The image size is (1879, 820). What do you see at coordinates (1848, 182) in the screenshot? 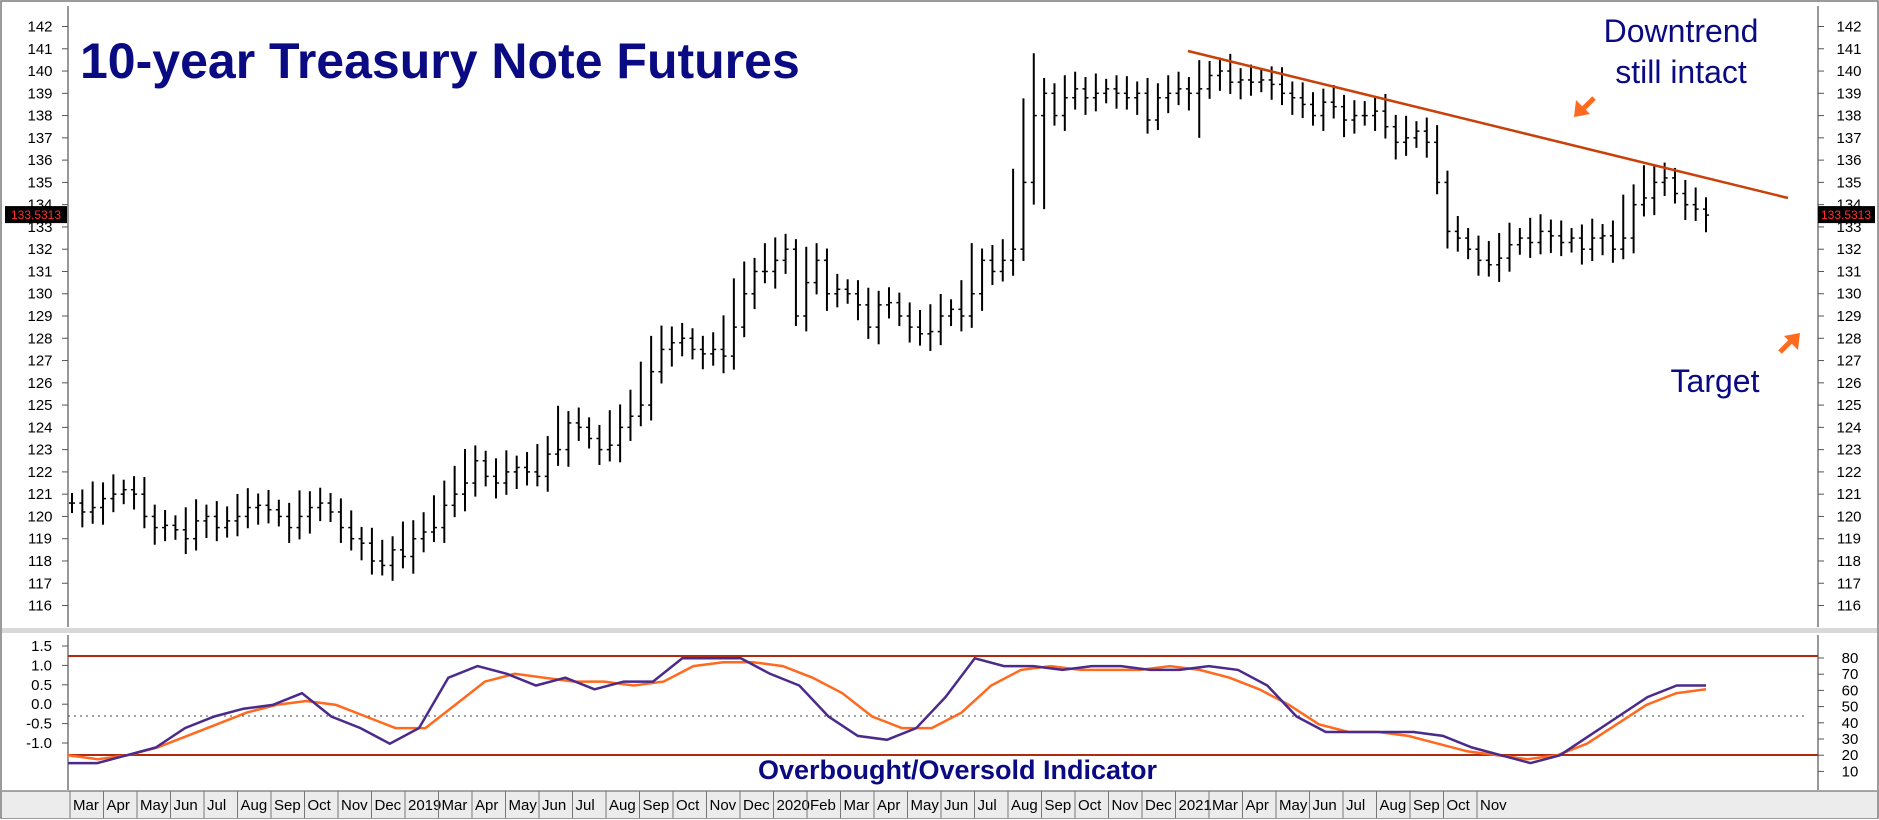
I see `y-tick-label-right: 135` at bounding box center [1848, 182].